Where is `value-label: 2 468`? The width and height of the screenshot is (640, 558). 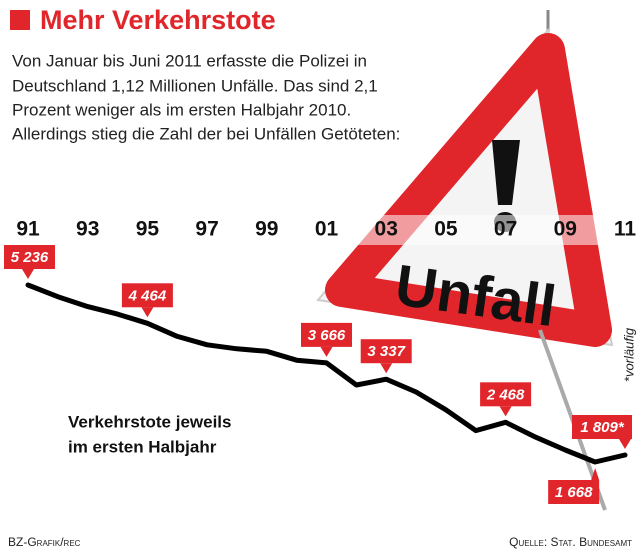 value-label: 2 468 is located at coordinates (505, 394).